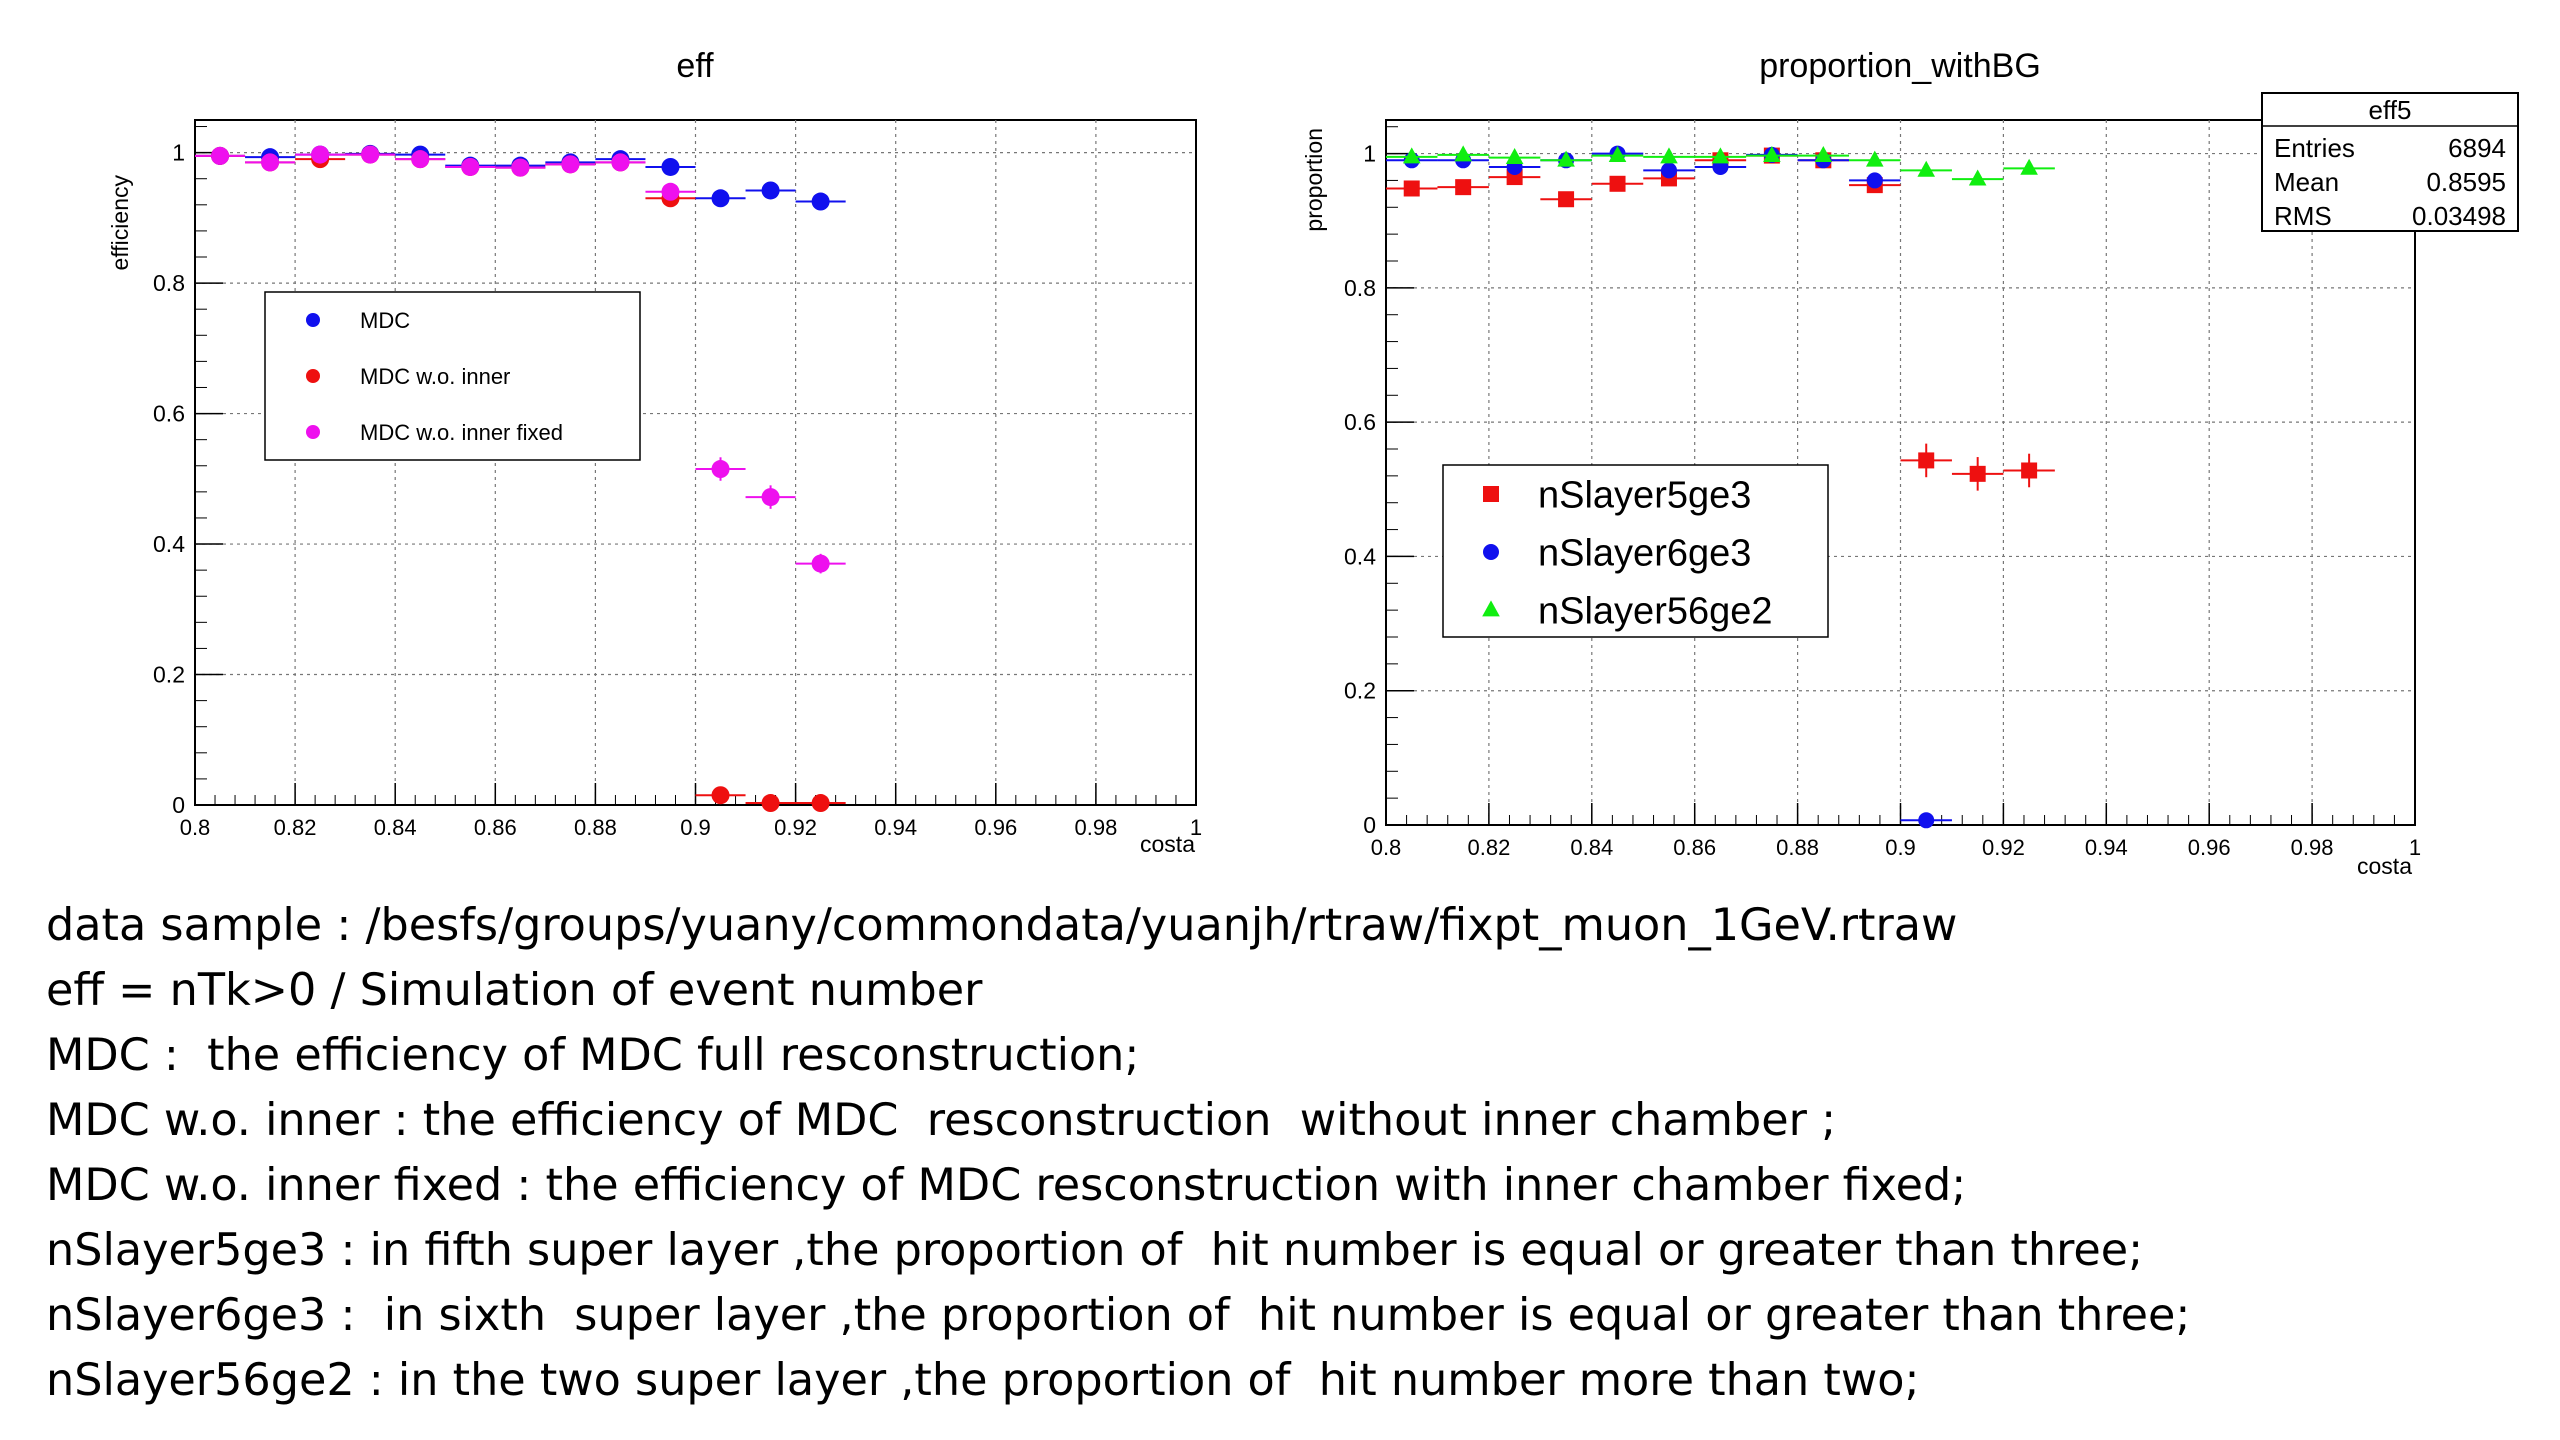  What do you see at coordinates (1360, 288) in the screenshot?
I see `y-tick-label: 0.8` at bounding box center [1360, 288].